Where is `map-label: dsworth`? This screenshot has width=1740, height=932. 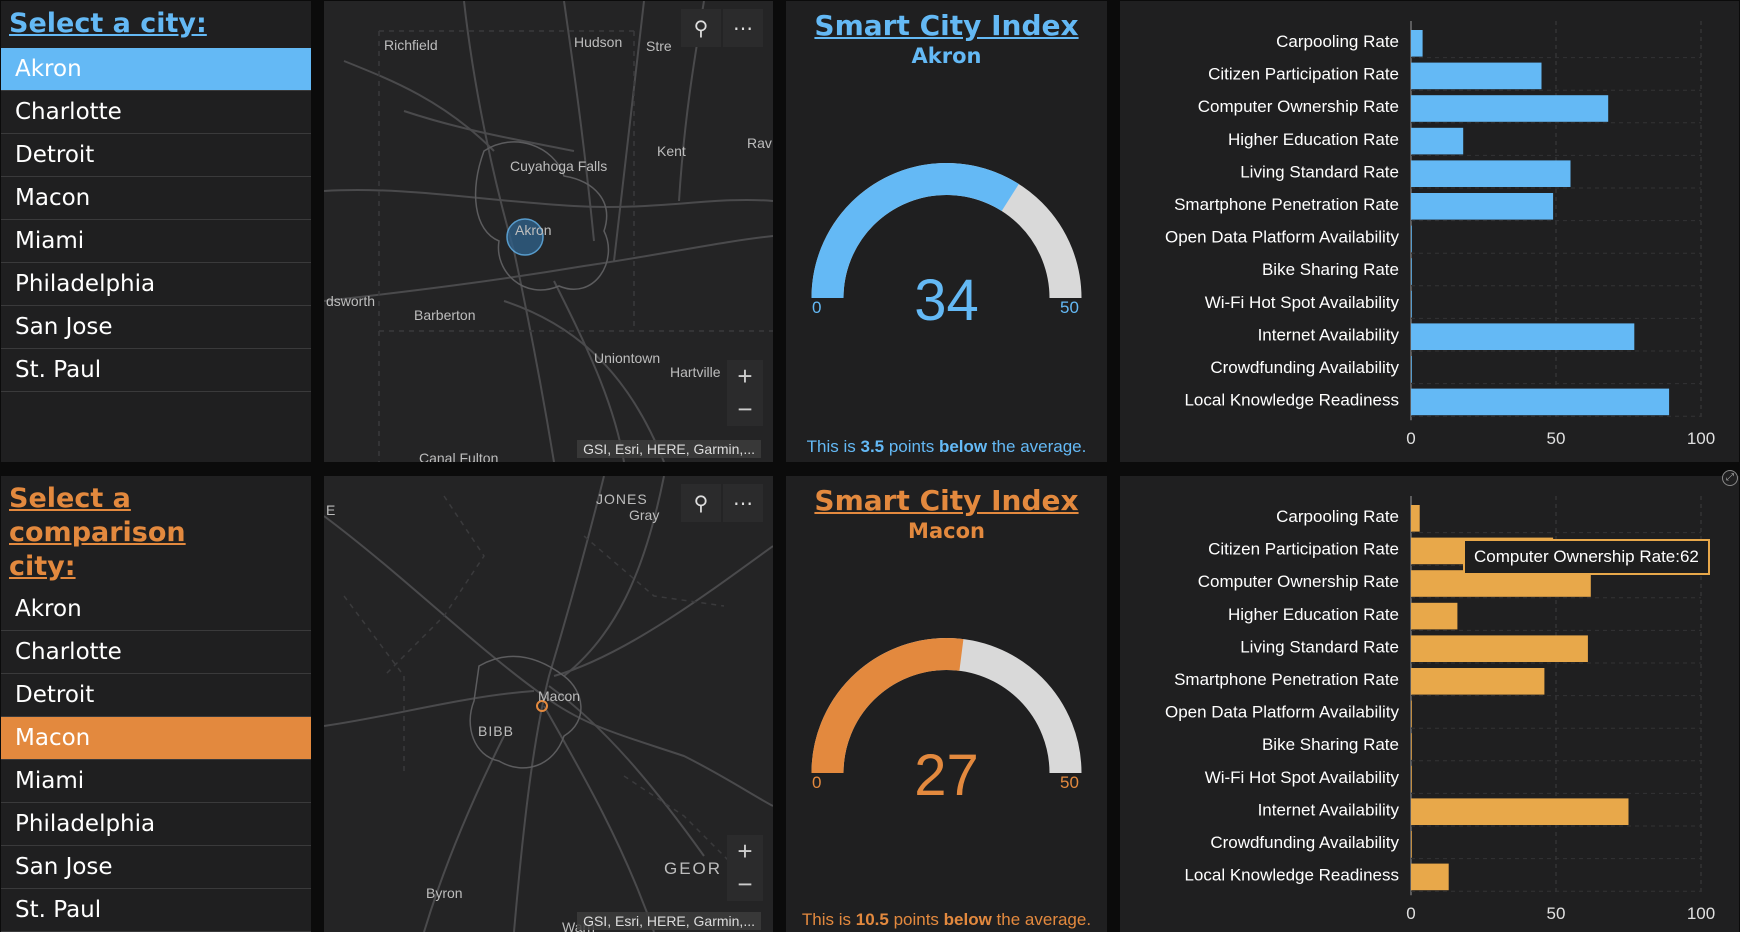 map-label: dsworth is located at coordinates (351, 301).